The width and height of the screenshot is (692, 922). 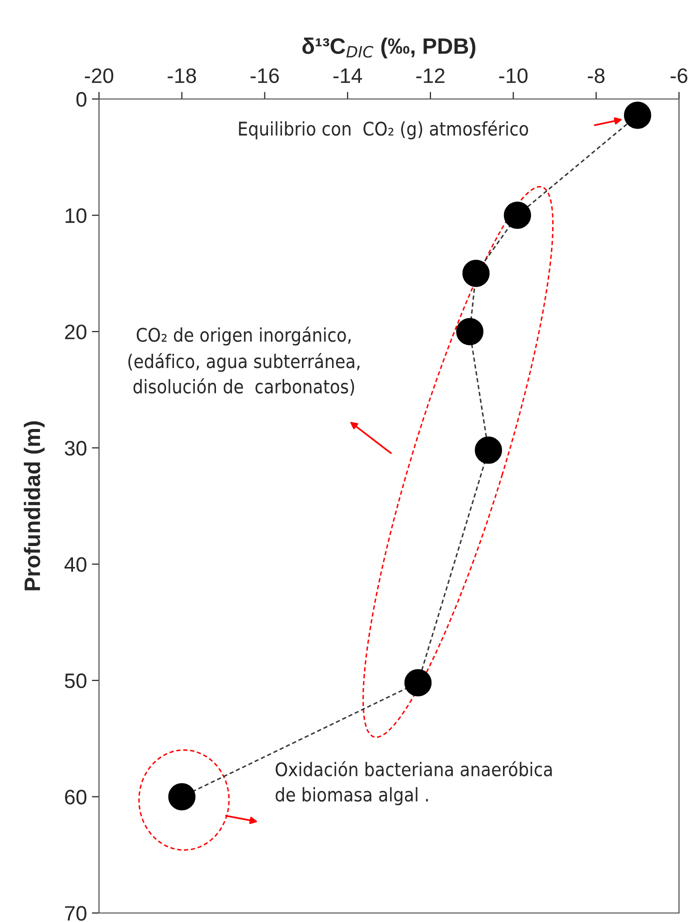 What do you see at coordinates (244, 361) in the screenshot?
I see `annotation: CO₂ de origen inorgánico, (edáfico, agua subterránea, disolución de carbonatos)` at bounding box center [244, 361].